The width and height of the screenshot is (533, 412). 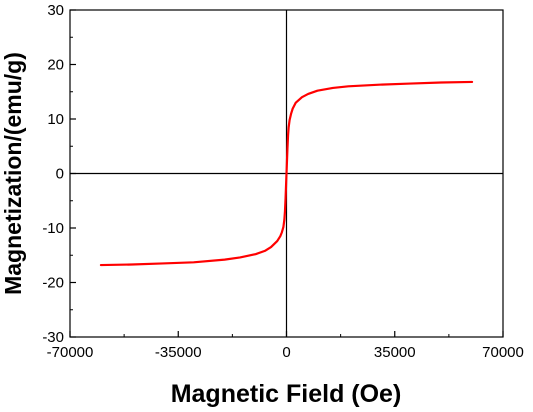 I want to click on y-tick-label: 20, so click(x=55, y=65).